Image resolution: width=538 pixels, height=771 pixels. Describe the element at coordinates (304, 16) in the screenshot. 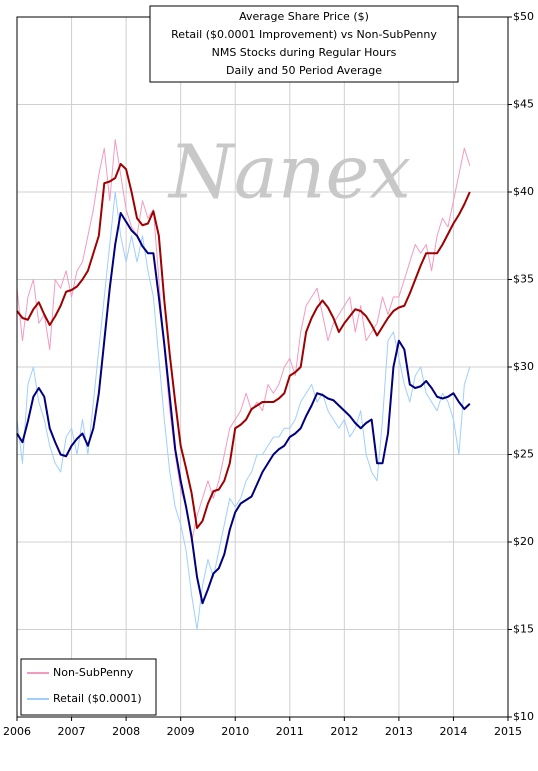

I see `chart-title: Average Share Price ($)` at that location.